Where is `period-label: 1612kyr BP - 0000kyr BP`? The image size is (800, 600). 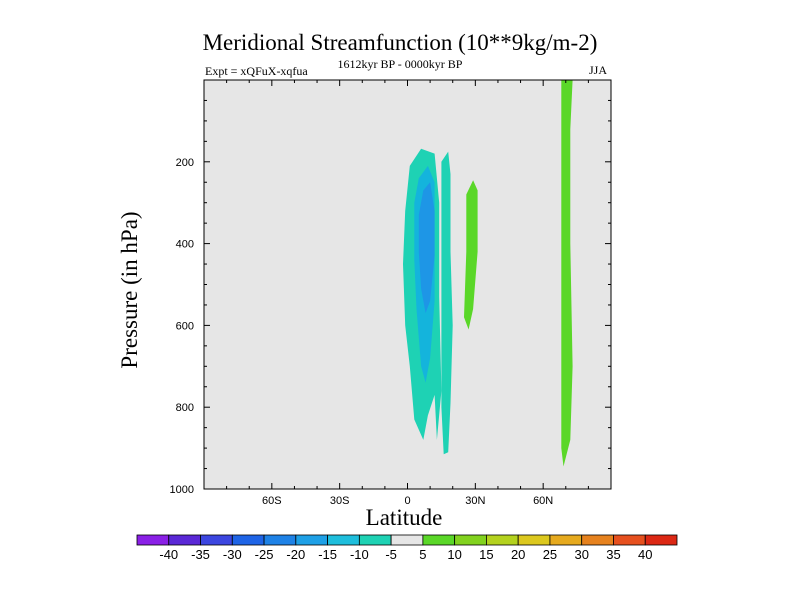 period-label: 1612kyr BP - 0000kyr BP is located at coordinates (400, 64).